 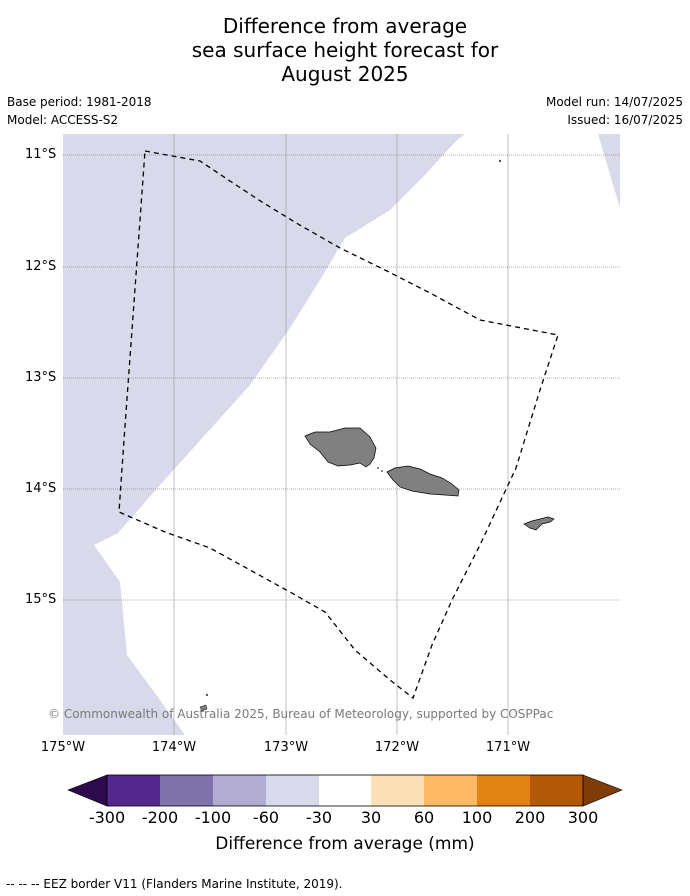 I want to click on lat-label-15s: 15°S, so click(x=41, y=599).